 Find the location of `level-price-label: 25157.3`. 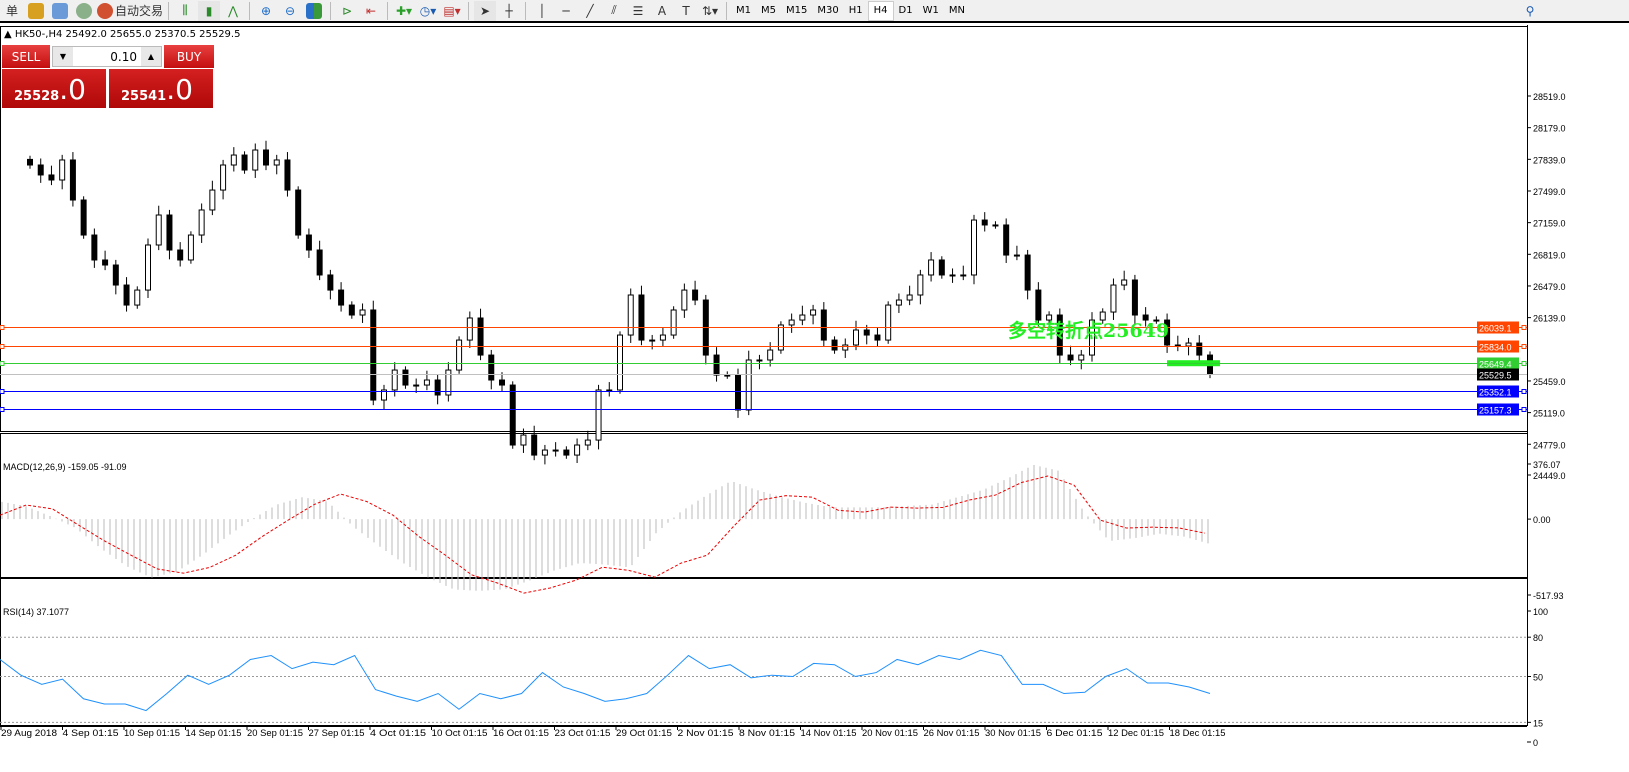

level-price-label: 25157.3 is located at coordinates (1495, 411).